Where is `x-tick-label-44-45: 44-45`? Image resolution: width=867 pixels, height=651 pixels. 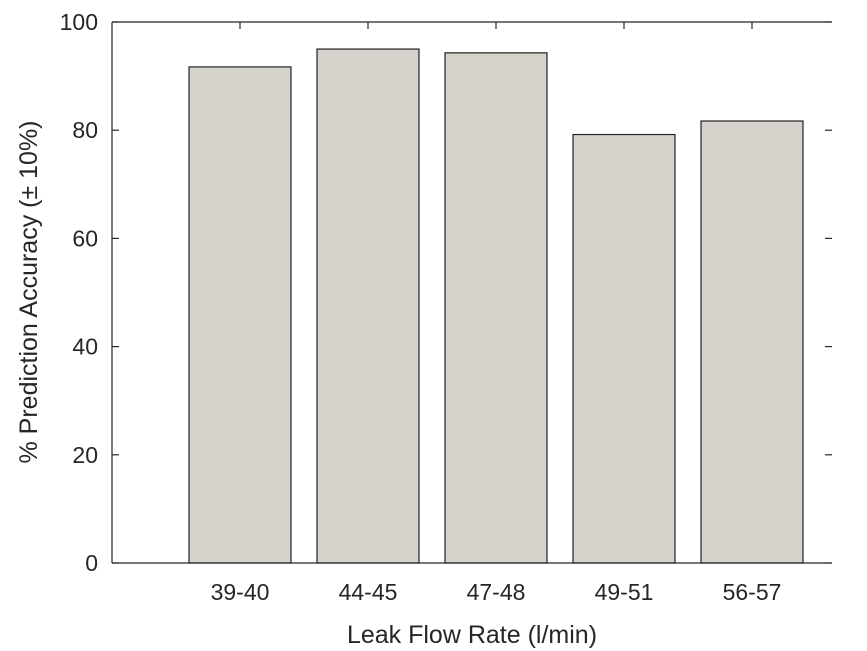 x-tick-label-44-45: 44-45 is located at coordinates (368, 592).